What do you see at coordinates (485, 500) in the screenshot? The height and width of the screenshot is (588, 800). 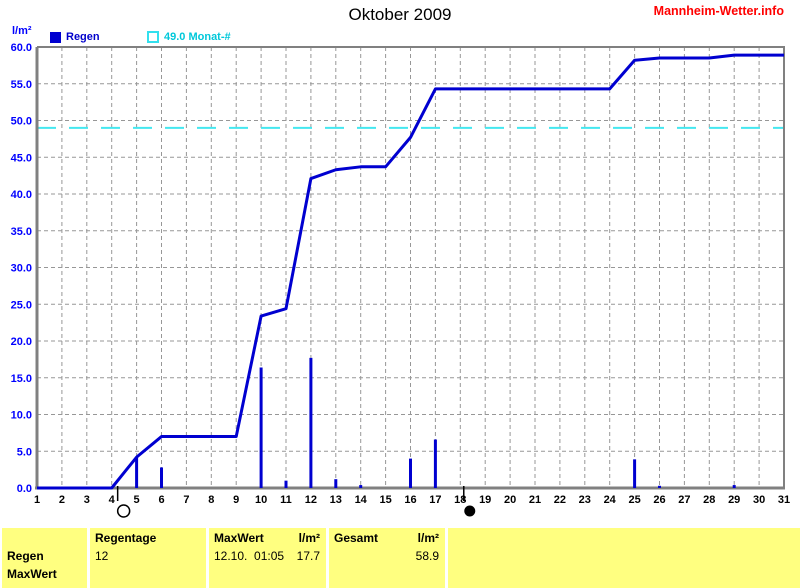 I see `svg-text: 19` at bounding box center [485, 500].